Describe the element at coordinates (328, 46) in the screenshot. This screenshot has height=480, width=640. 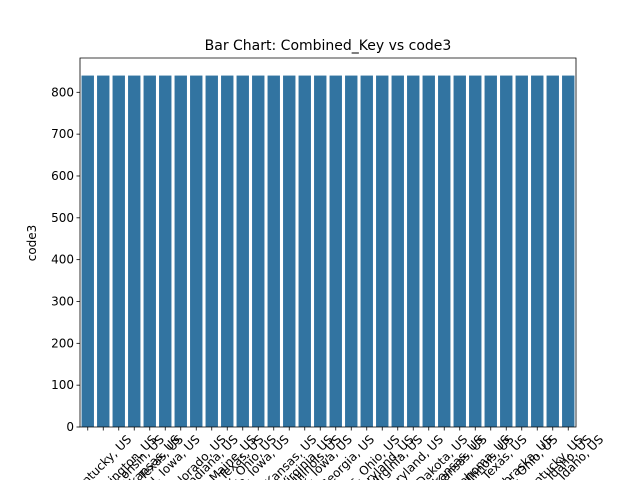
I see `chart-title: Bar Chart: Combined_Key vs code3` at that location.